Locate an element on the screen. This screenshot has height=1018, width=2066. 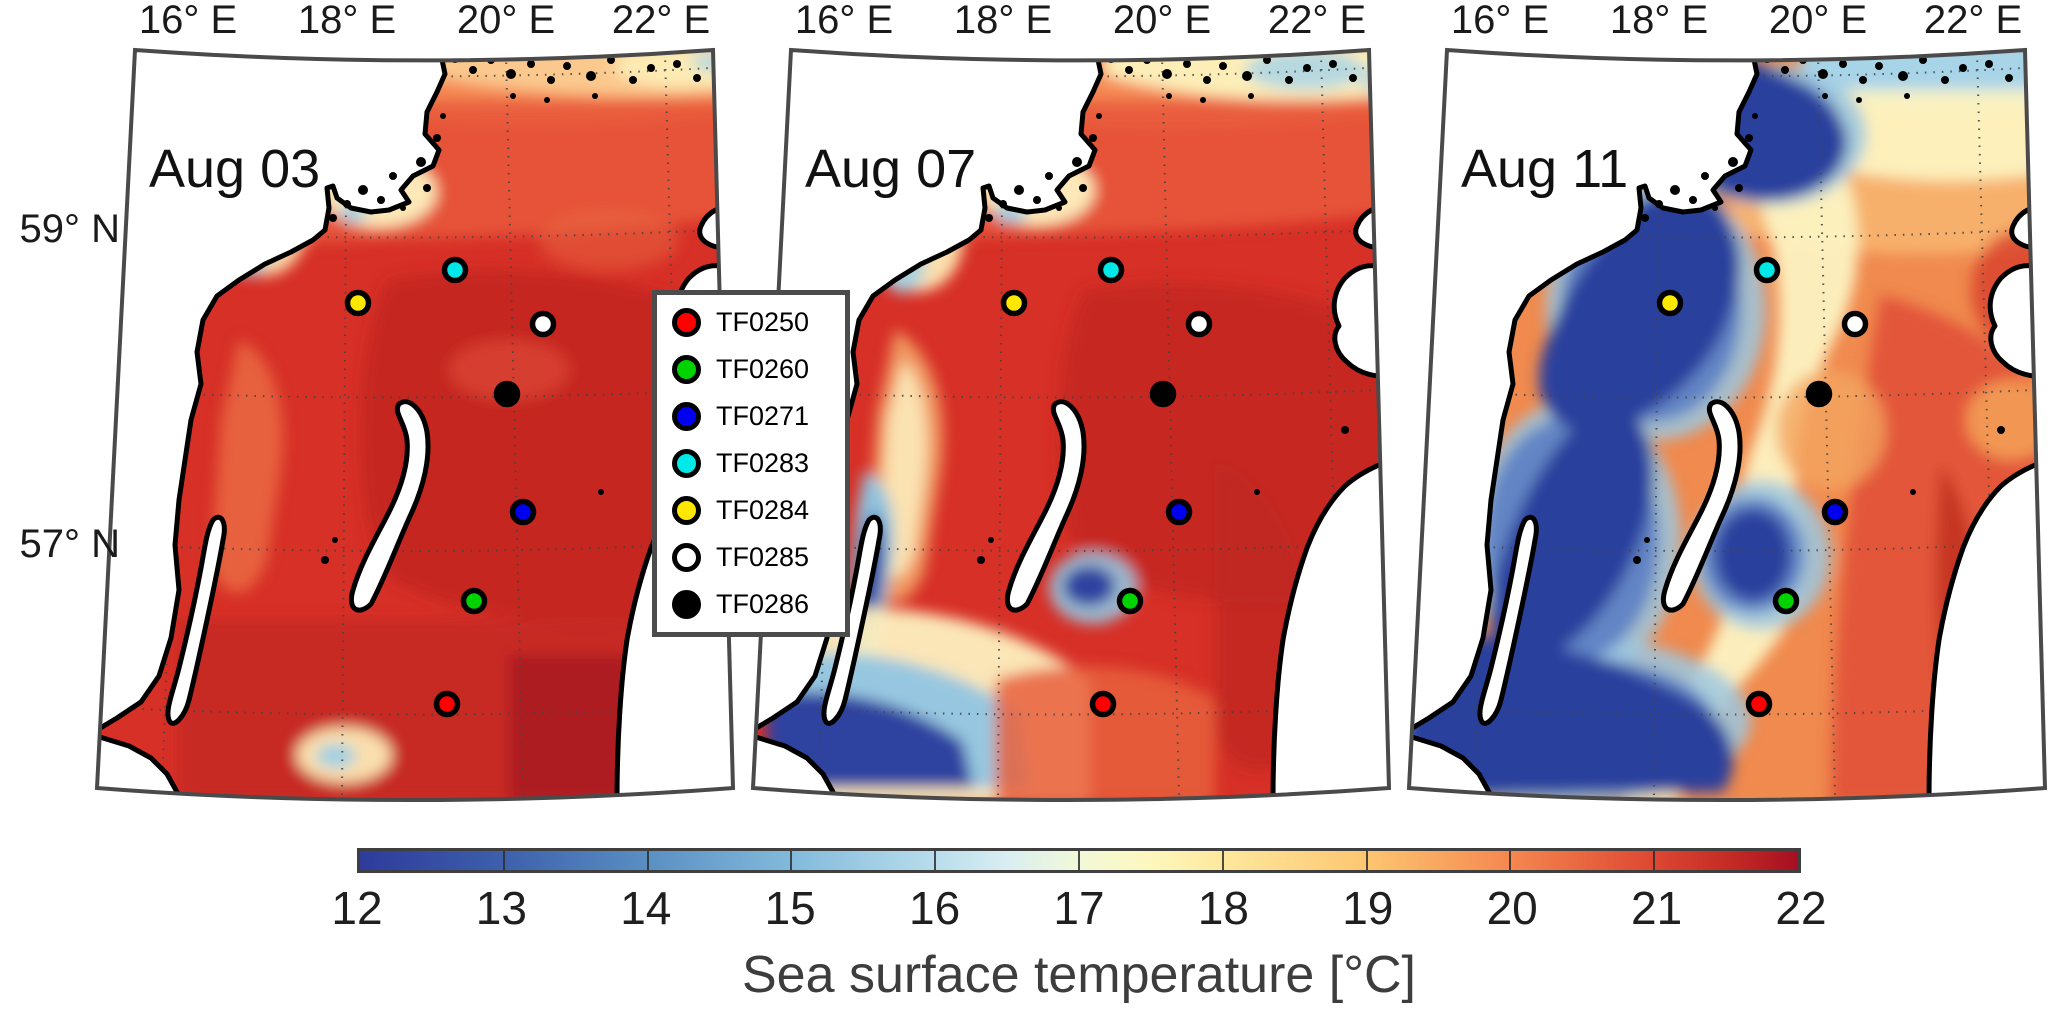
colorbar-tick-21: 21 is located at coordinates (1657, 908).